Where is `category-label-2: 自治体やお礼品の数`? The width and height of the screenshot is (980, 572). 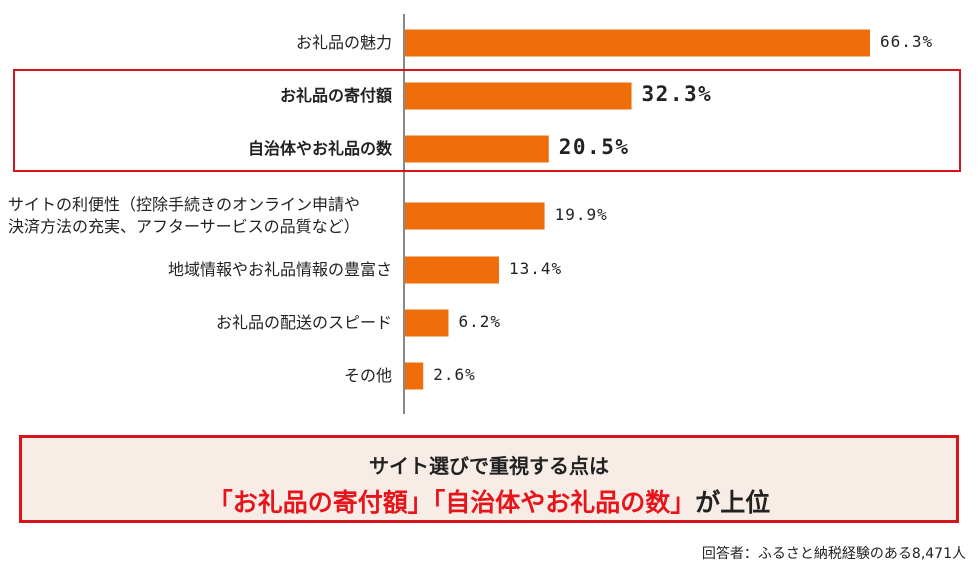 category-label-2: 自治体やお礼品の数 is located at coordinates (320, 149).